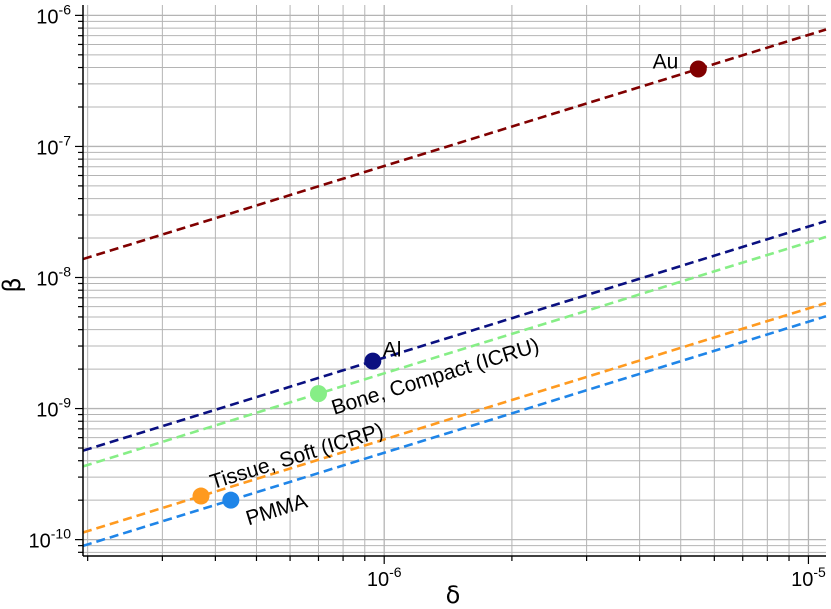  Describe the element at coordinates (435, 377) in the screenshot. I see `series-label: Bone, Compact (ICRU)` at that location.